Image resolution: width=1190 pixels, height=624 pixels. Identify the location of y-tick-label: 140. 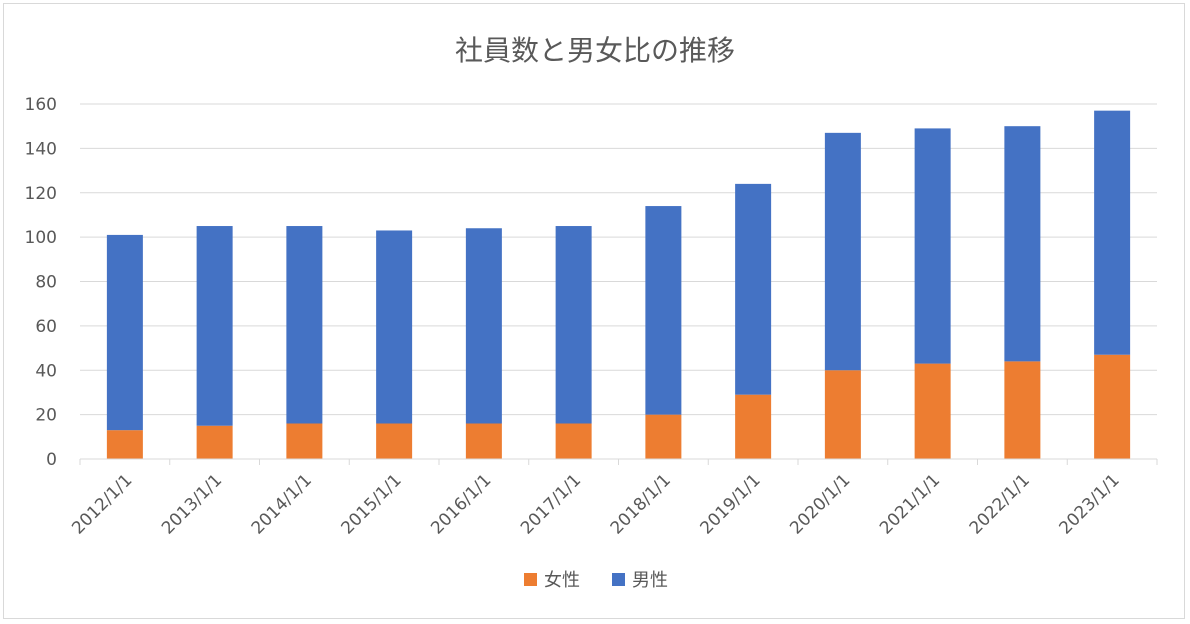
(41, 149).